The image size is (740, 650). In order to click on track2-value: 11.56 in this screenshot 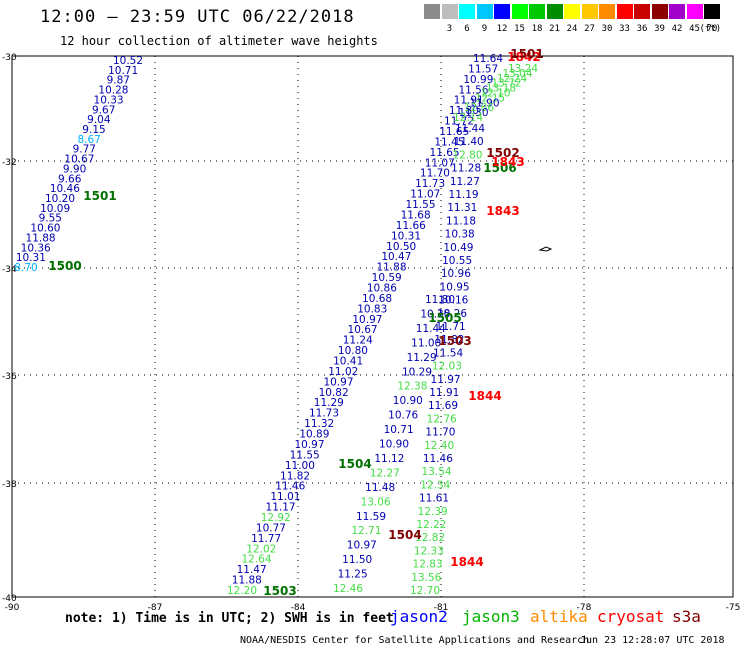, I will do `click(473, 90)`.